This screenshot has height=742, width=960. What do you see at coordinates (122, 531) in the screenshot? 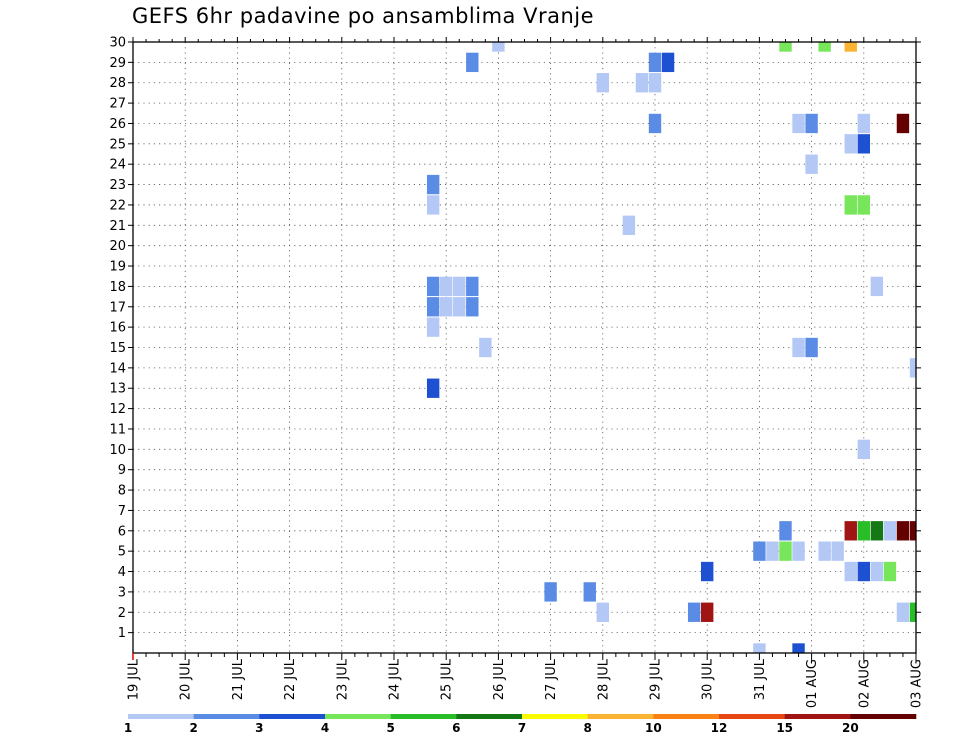
I see `y-tick-label: 6` at bounding box center [122, 531].